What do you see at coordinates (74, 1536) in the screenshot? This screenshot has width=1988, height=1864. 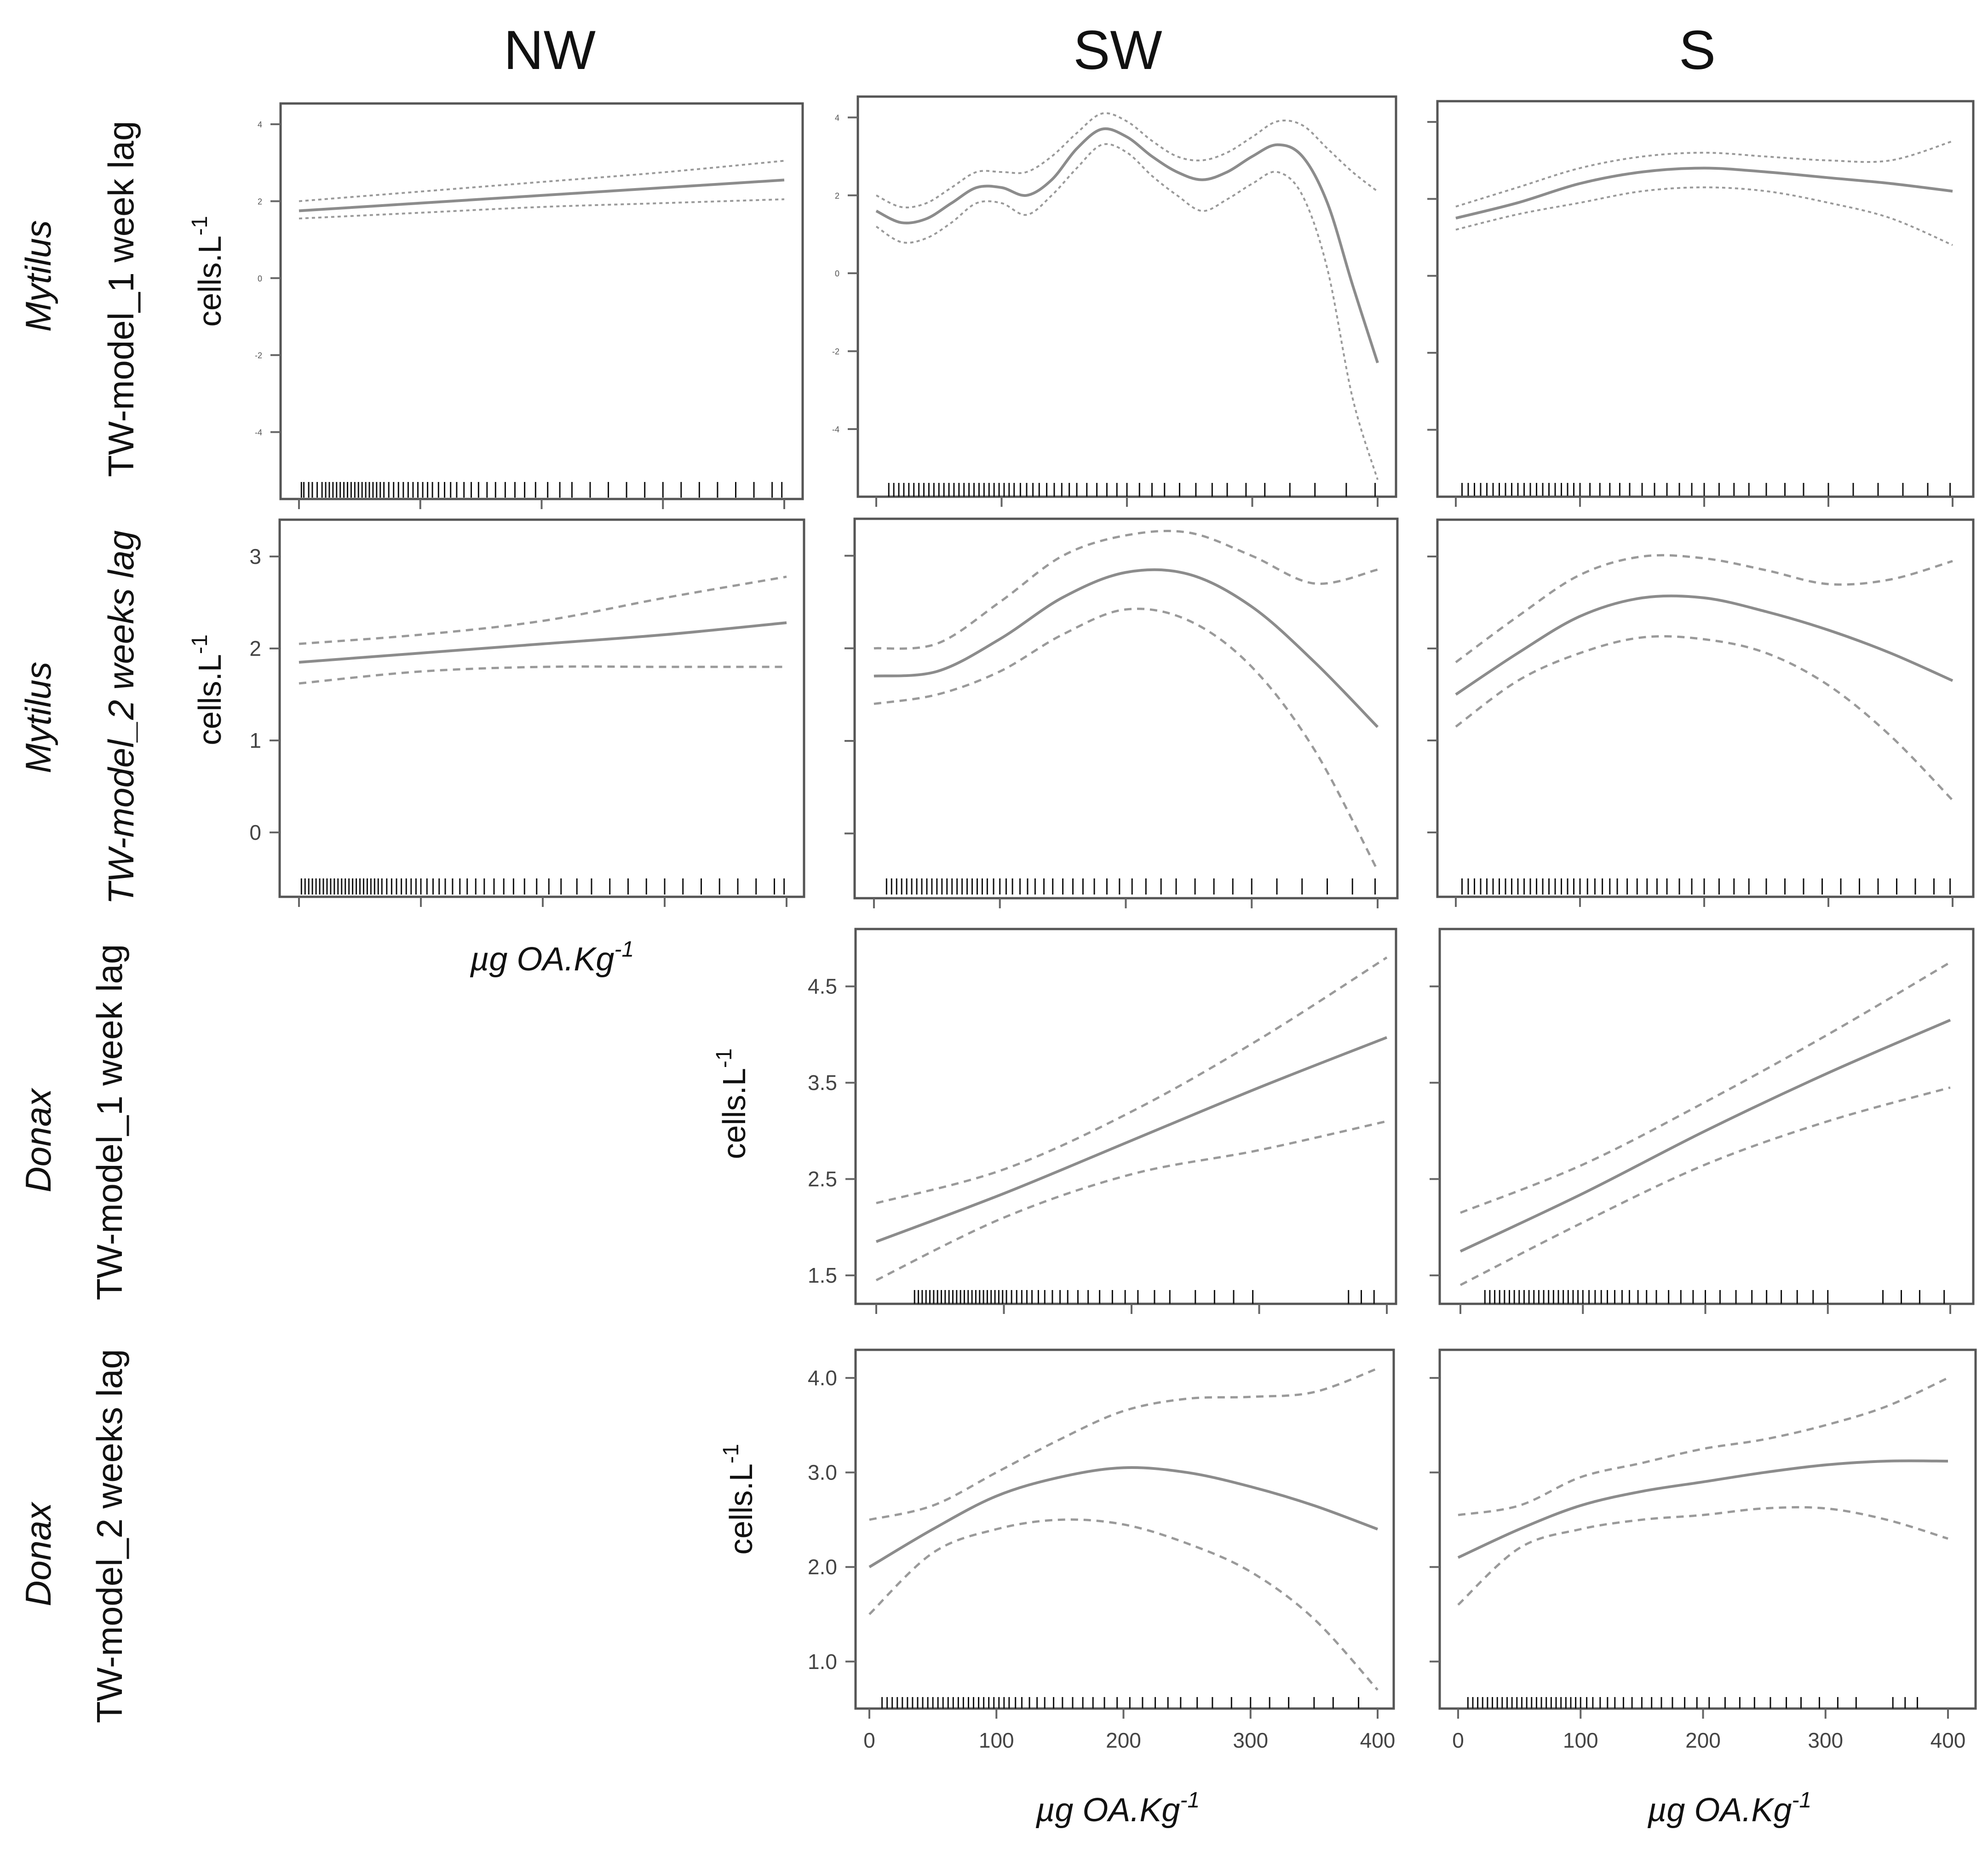 I see `row-label-4: Donax TW-model_2 weeks lag` at bounding box center [74, 1536].